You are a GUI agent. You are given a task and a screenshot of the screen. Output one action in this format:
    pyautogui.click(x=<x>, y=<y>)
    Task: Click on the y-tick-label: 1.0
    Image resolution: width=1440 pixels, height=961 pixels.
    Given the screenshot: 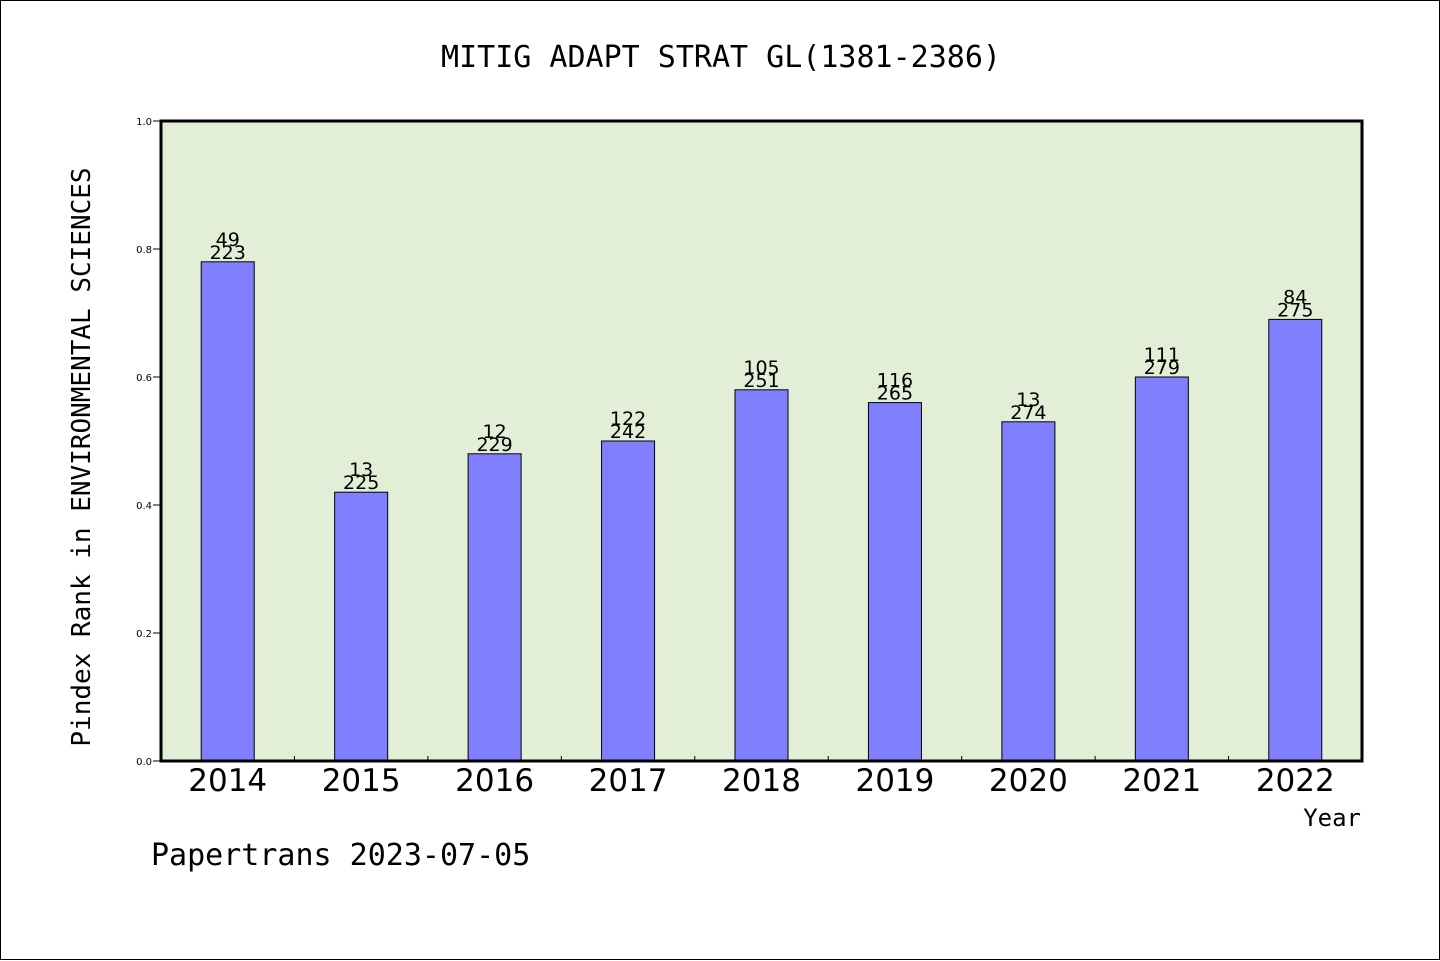 What is the action you would take?
    pyautogui.click(x=144, y=122)
    